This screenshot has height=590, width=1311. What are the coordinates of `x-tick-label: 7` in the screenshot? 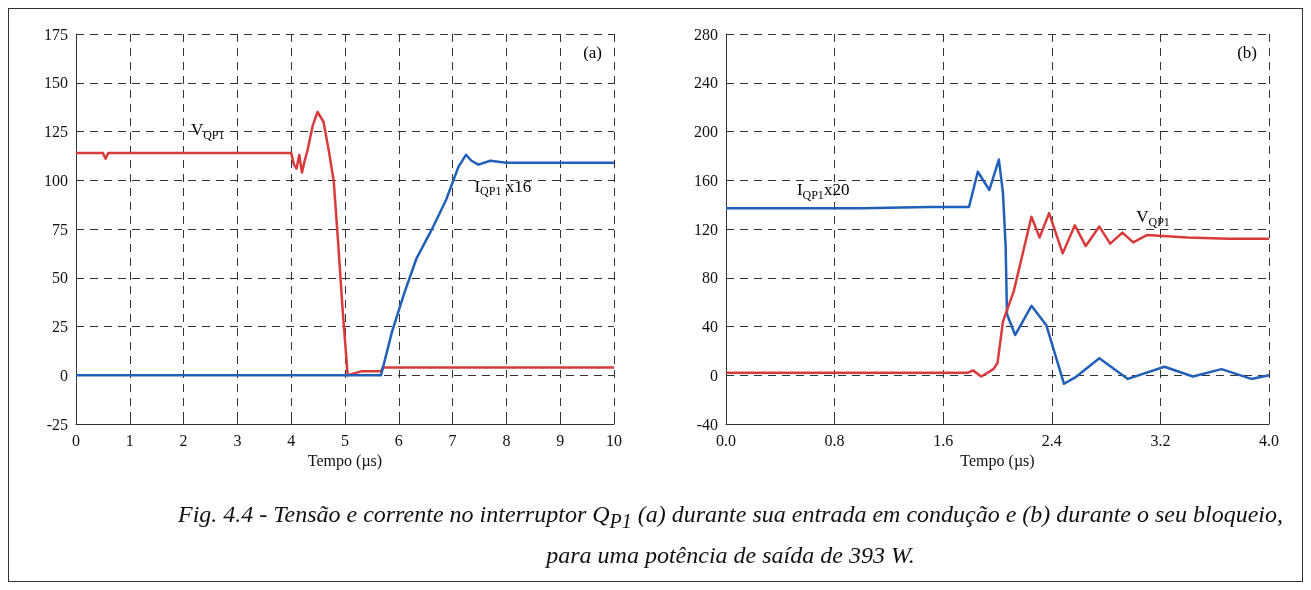 It's located at (452, 440).